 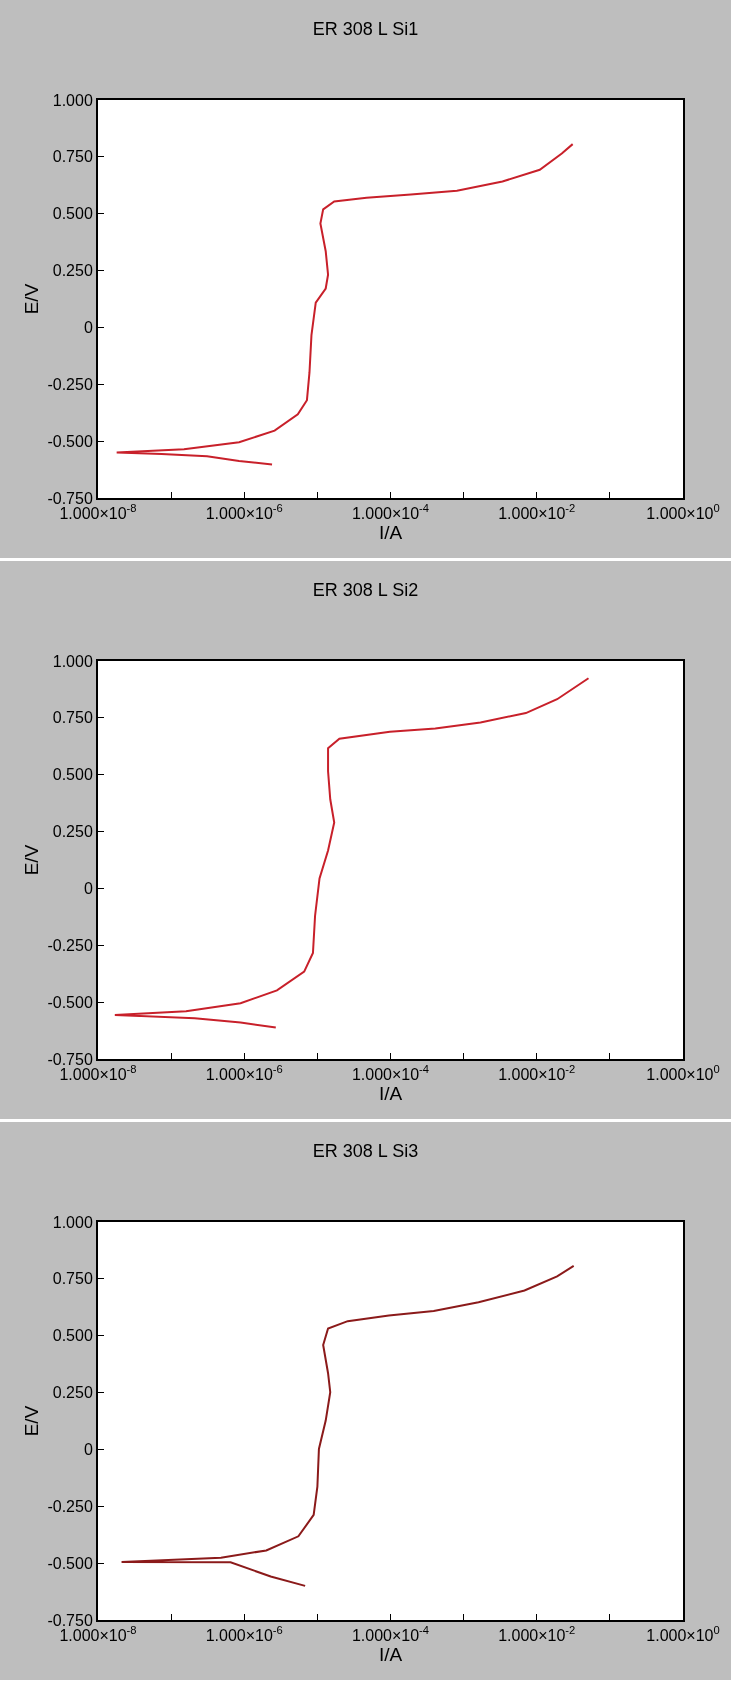 What do you see at coordinates (365, 1150) in the screenshot?
I see `chart-title: ER 308 L Si3` at bounding box center [365, 1150].